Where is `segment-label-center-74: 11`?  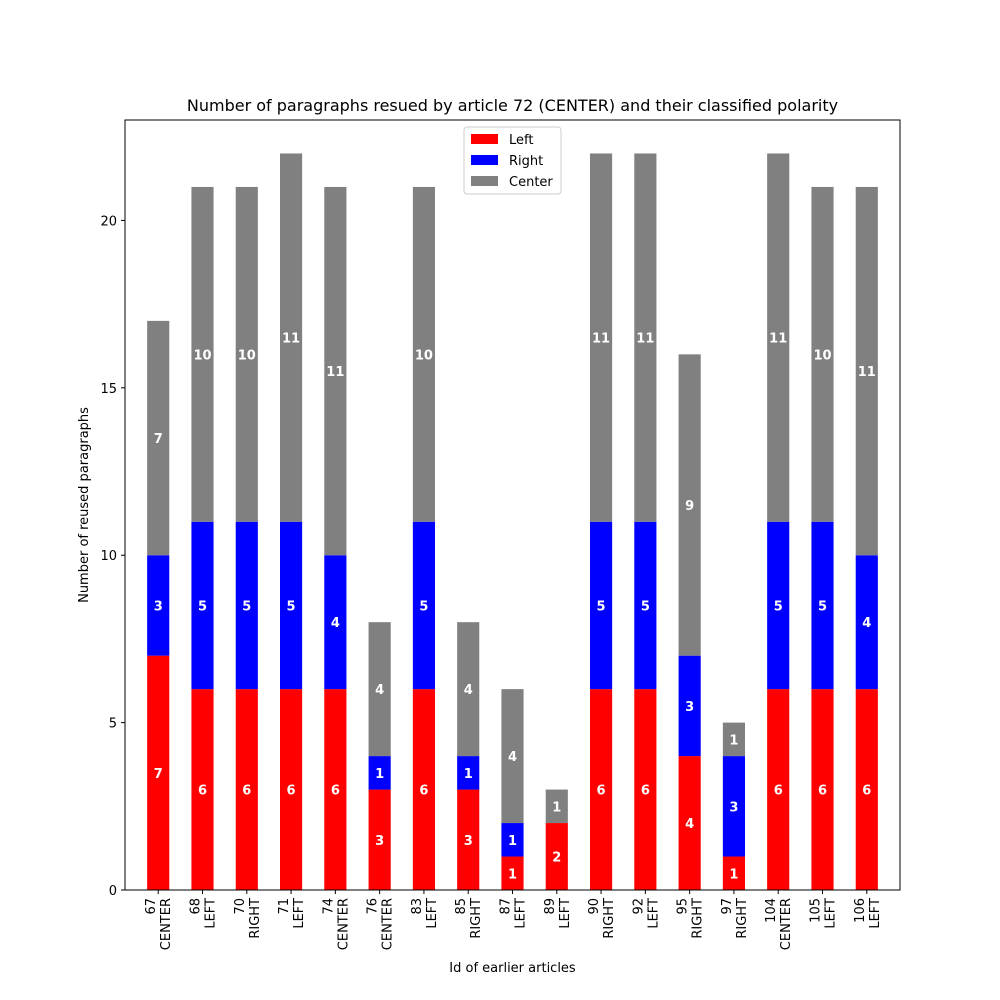
segment-label-center-74: 11 is located at coordinates (335, 372).